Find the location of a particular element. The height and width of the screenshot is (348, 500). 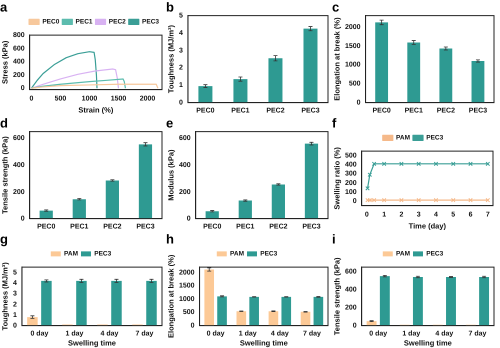

chart-title: e is located at coordinates (170, 122).